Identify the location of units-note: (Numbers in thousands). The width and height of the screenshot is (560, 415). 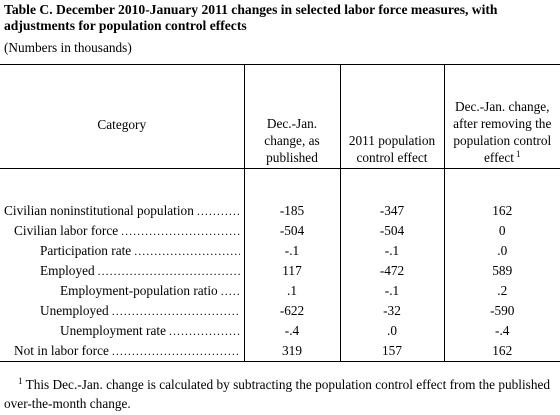
(68, 47).